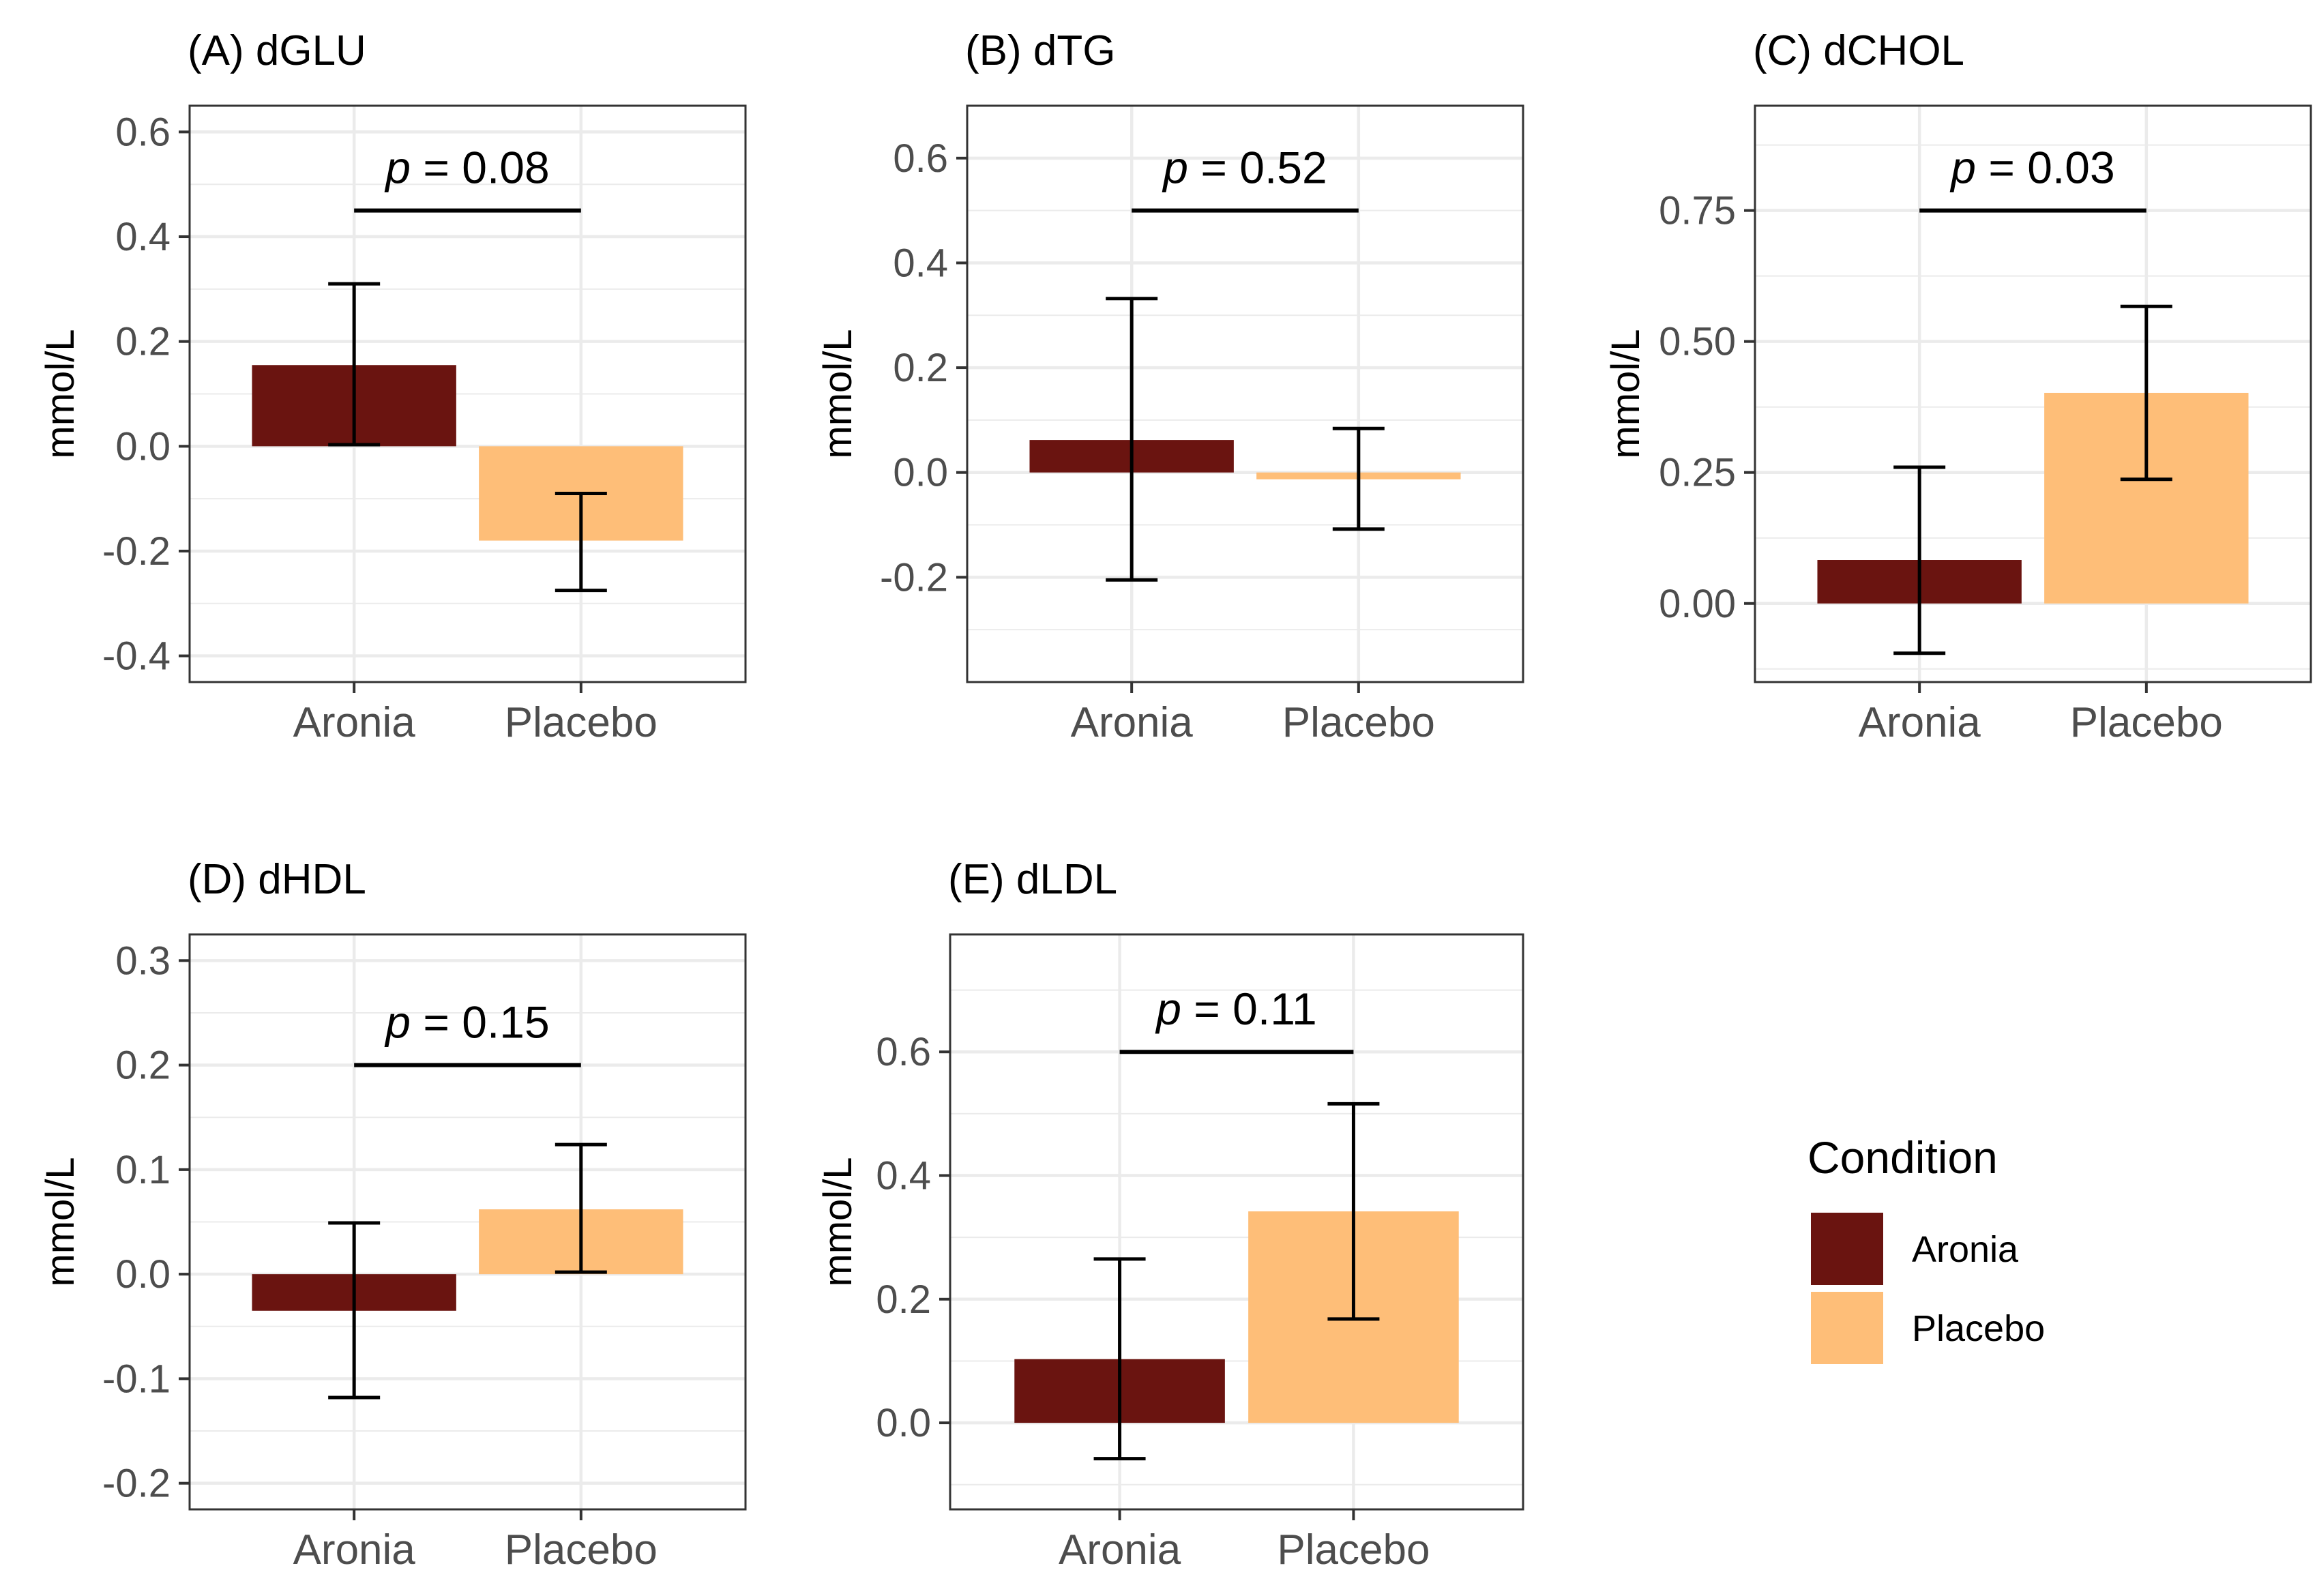 The image size is (2317, 1596). What do you see at coordinates (1847, 1328) in the screenshot?
I see `legend-swatch-placebo` at bounding box center [1847, 1328].